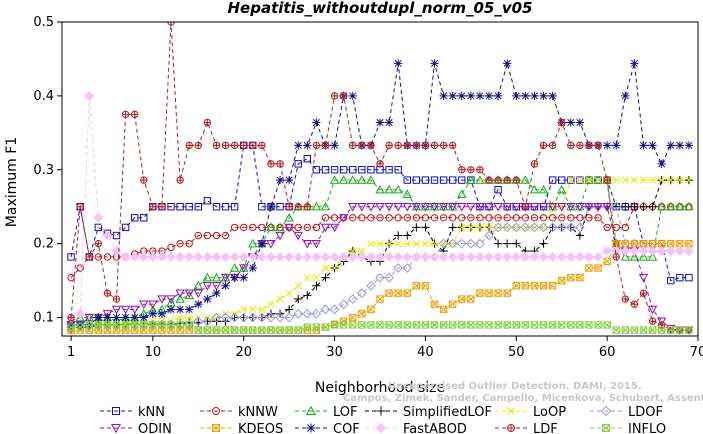  I want to click on y-tick-label: 0.2, so click(43, 244).